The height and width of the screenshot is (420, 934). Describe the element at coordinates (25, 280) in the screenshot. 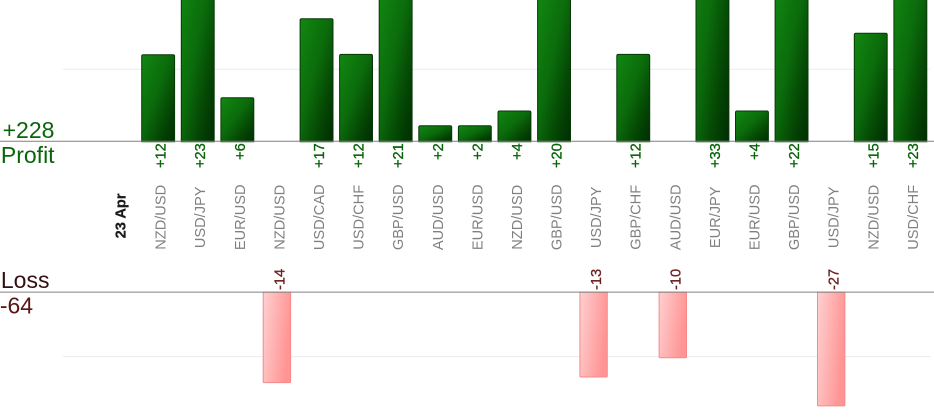

I see `svg-text: Loss` at that location.